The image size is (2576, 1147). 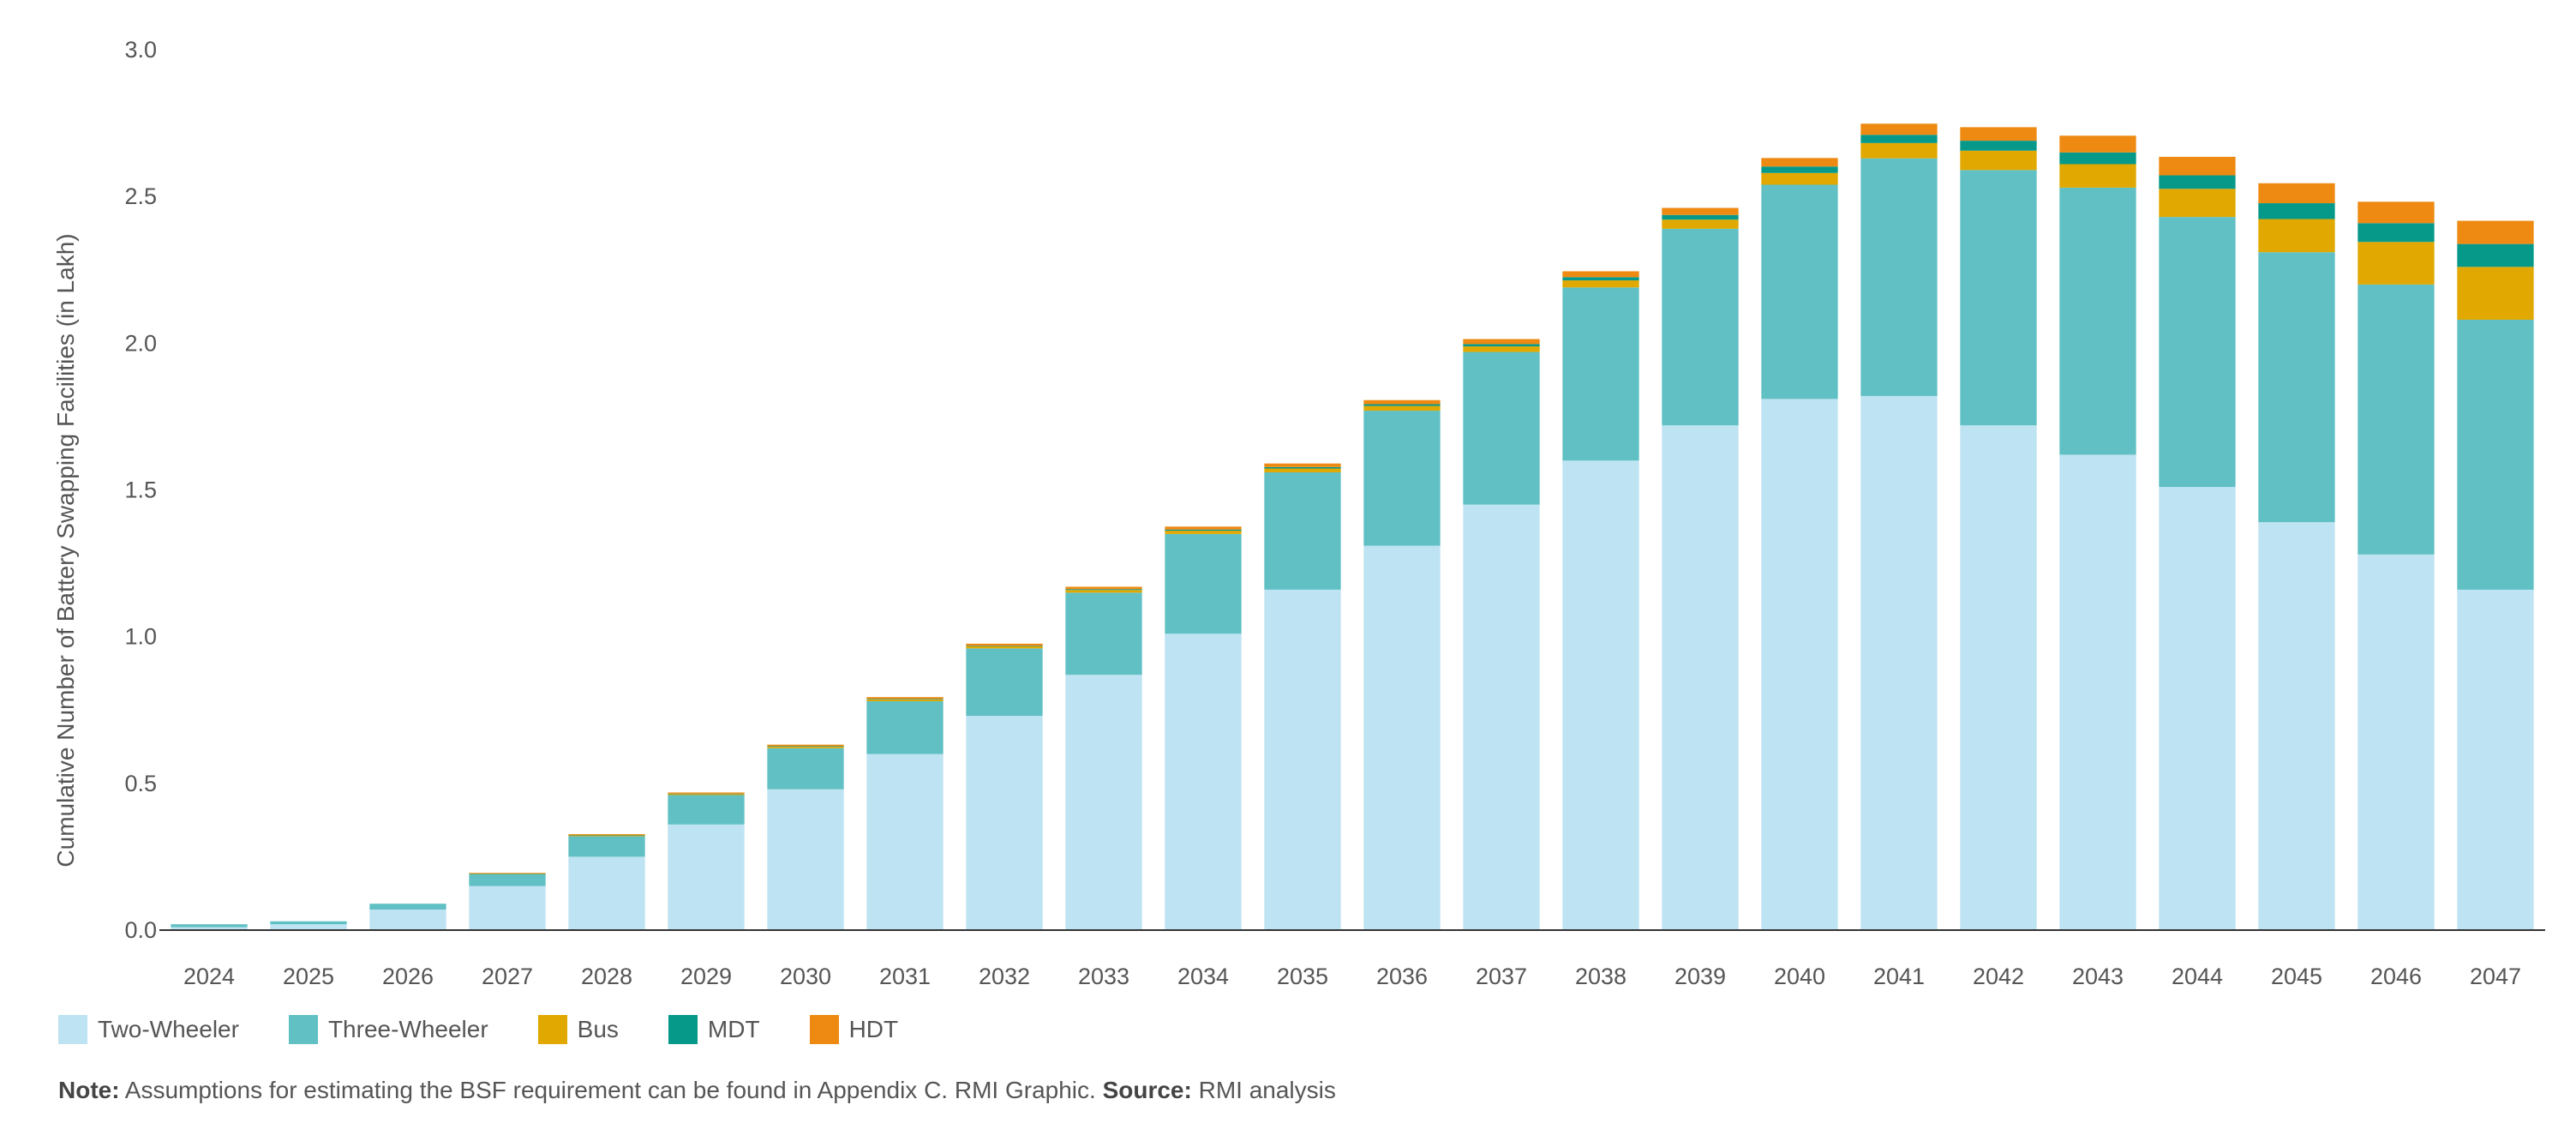 I want to click on y-tick-label: 3.0, so click(x=140, y=50).